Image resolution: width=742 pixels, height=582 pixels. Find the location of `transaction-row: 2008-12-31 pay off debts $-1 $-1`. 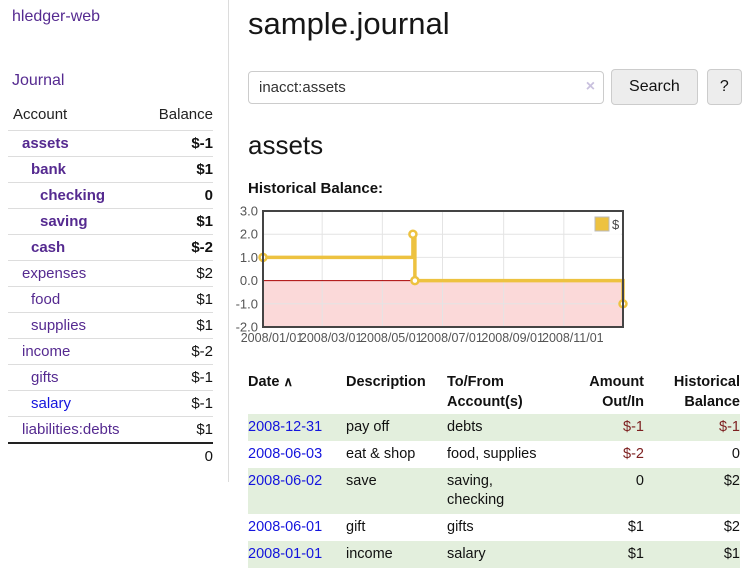

transaction-row: 2008-12-31 pay off debts $-1 $-1 is located at coordinates (494, 427).